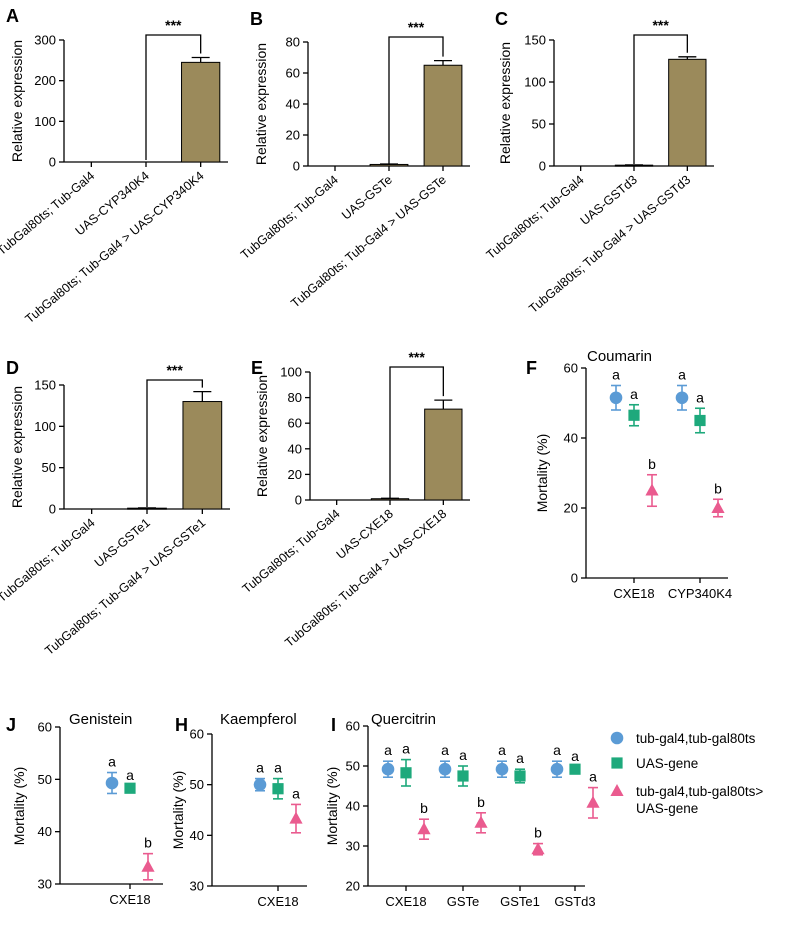 This screenshot has height=929, width=799. Describe the element at coordinates (84, 809) in the screenshot. I see `panel-J: 30 40 50 60 Mortality (%) J Genistein CXE18 aa b` at that location.